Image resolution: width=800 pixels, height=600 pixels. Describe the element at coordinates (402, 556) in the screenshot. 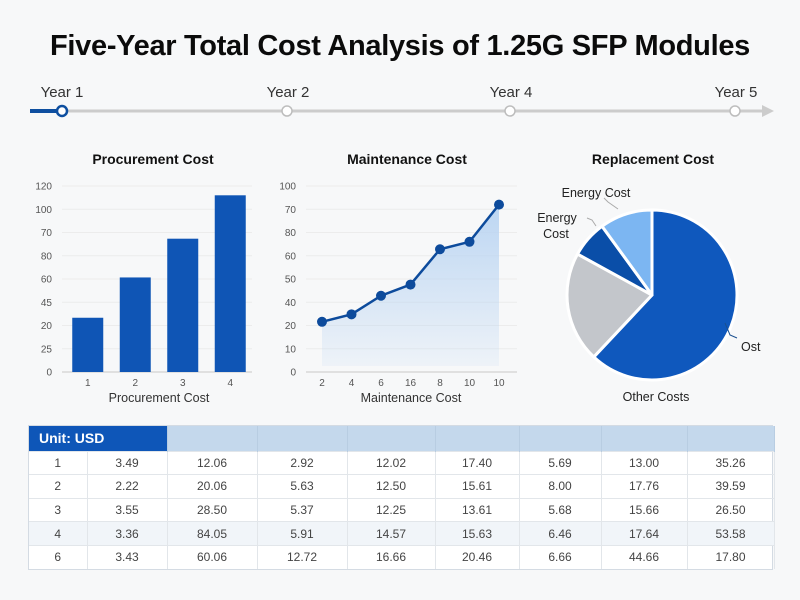

I see `table-row: 6 3.43 60.06 12.72 16.66 20.46 6.66 44.66 17.80` at that location.